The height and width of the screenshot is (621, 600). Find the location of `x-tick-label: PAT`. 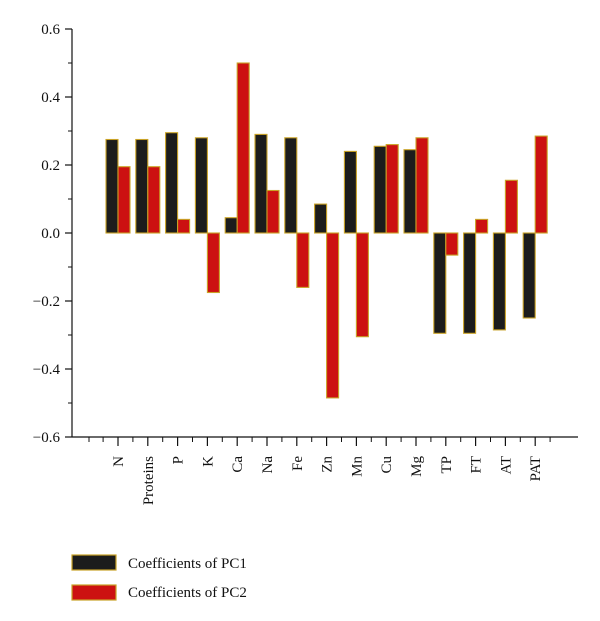

x-tick-label: PAT is located at coordinates (536, 468).